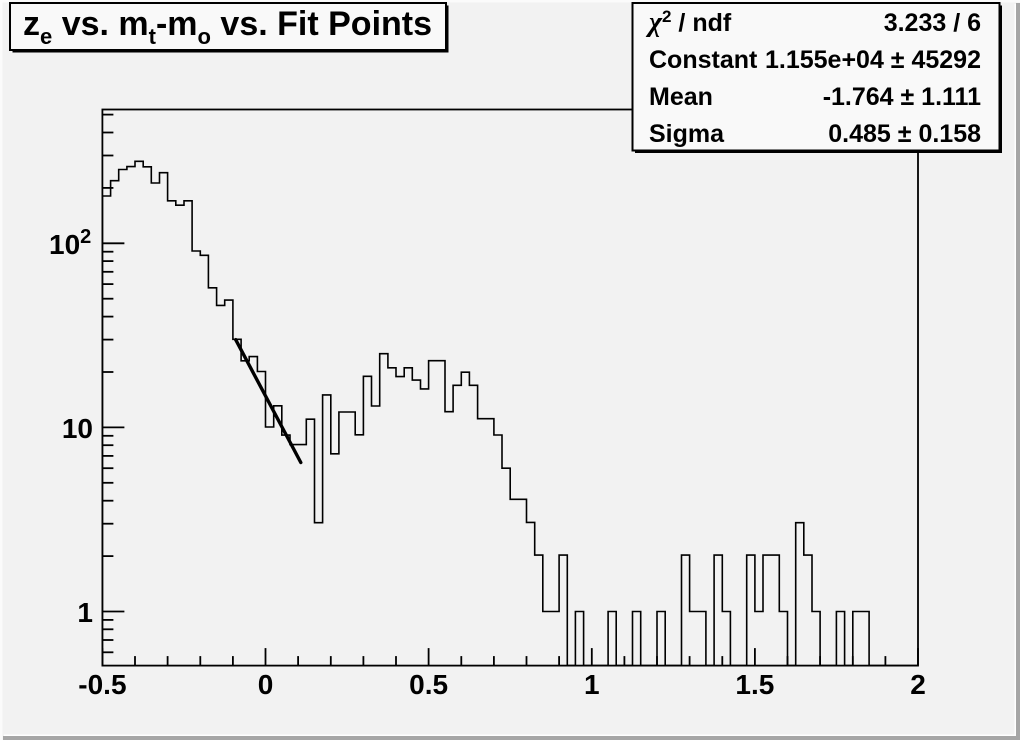  I want to click on svg-text: 2, so click(918, 684).